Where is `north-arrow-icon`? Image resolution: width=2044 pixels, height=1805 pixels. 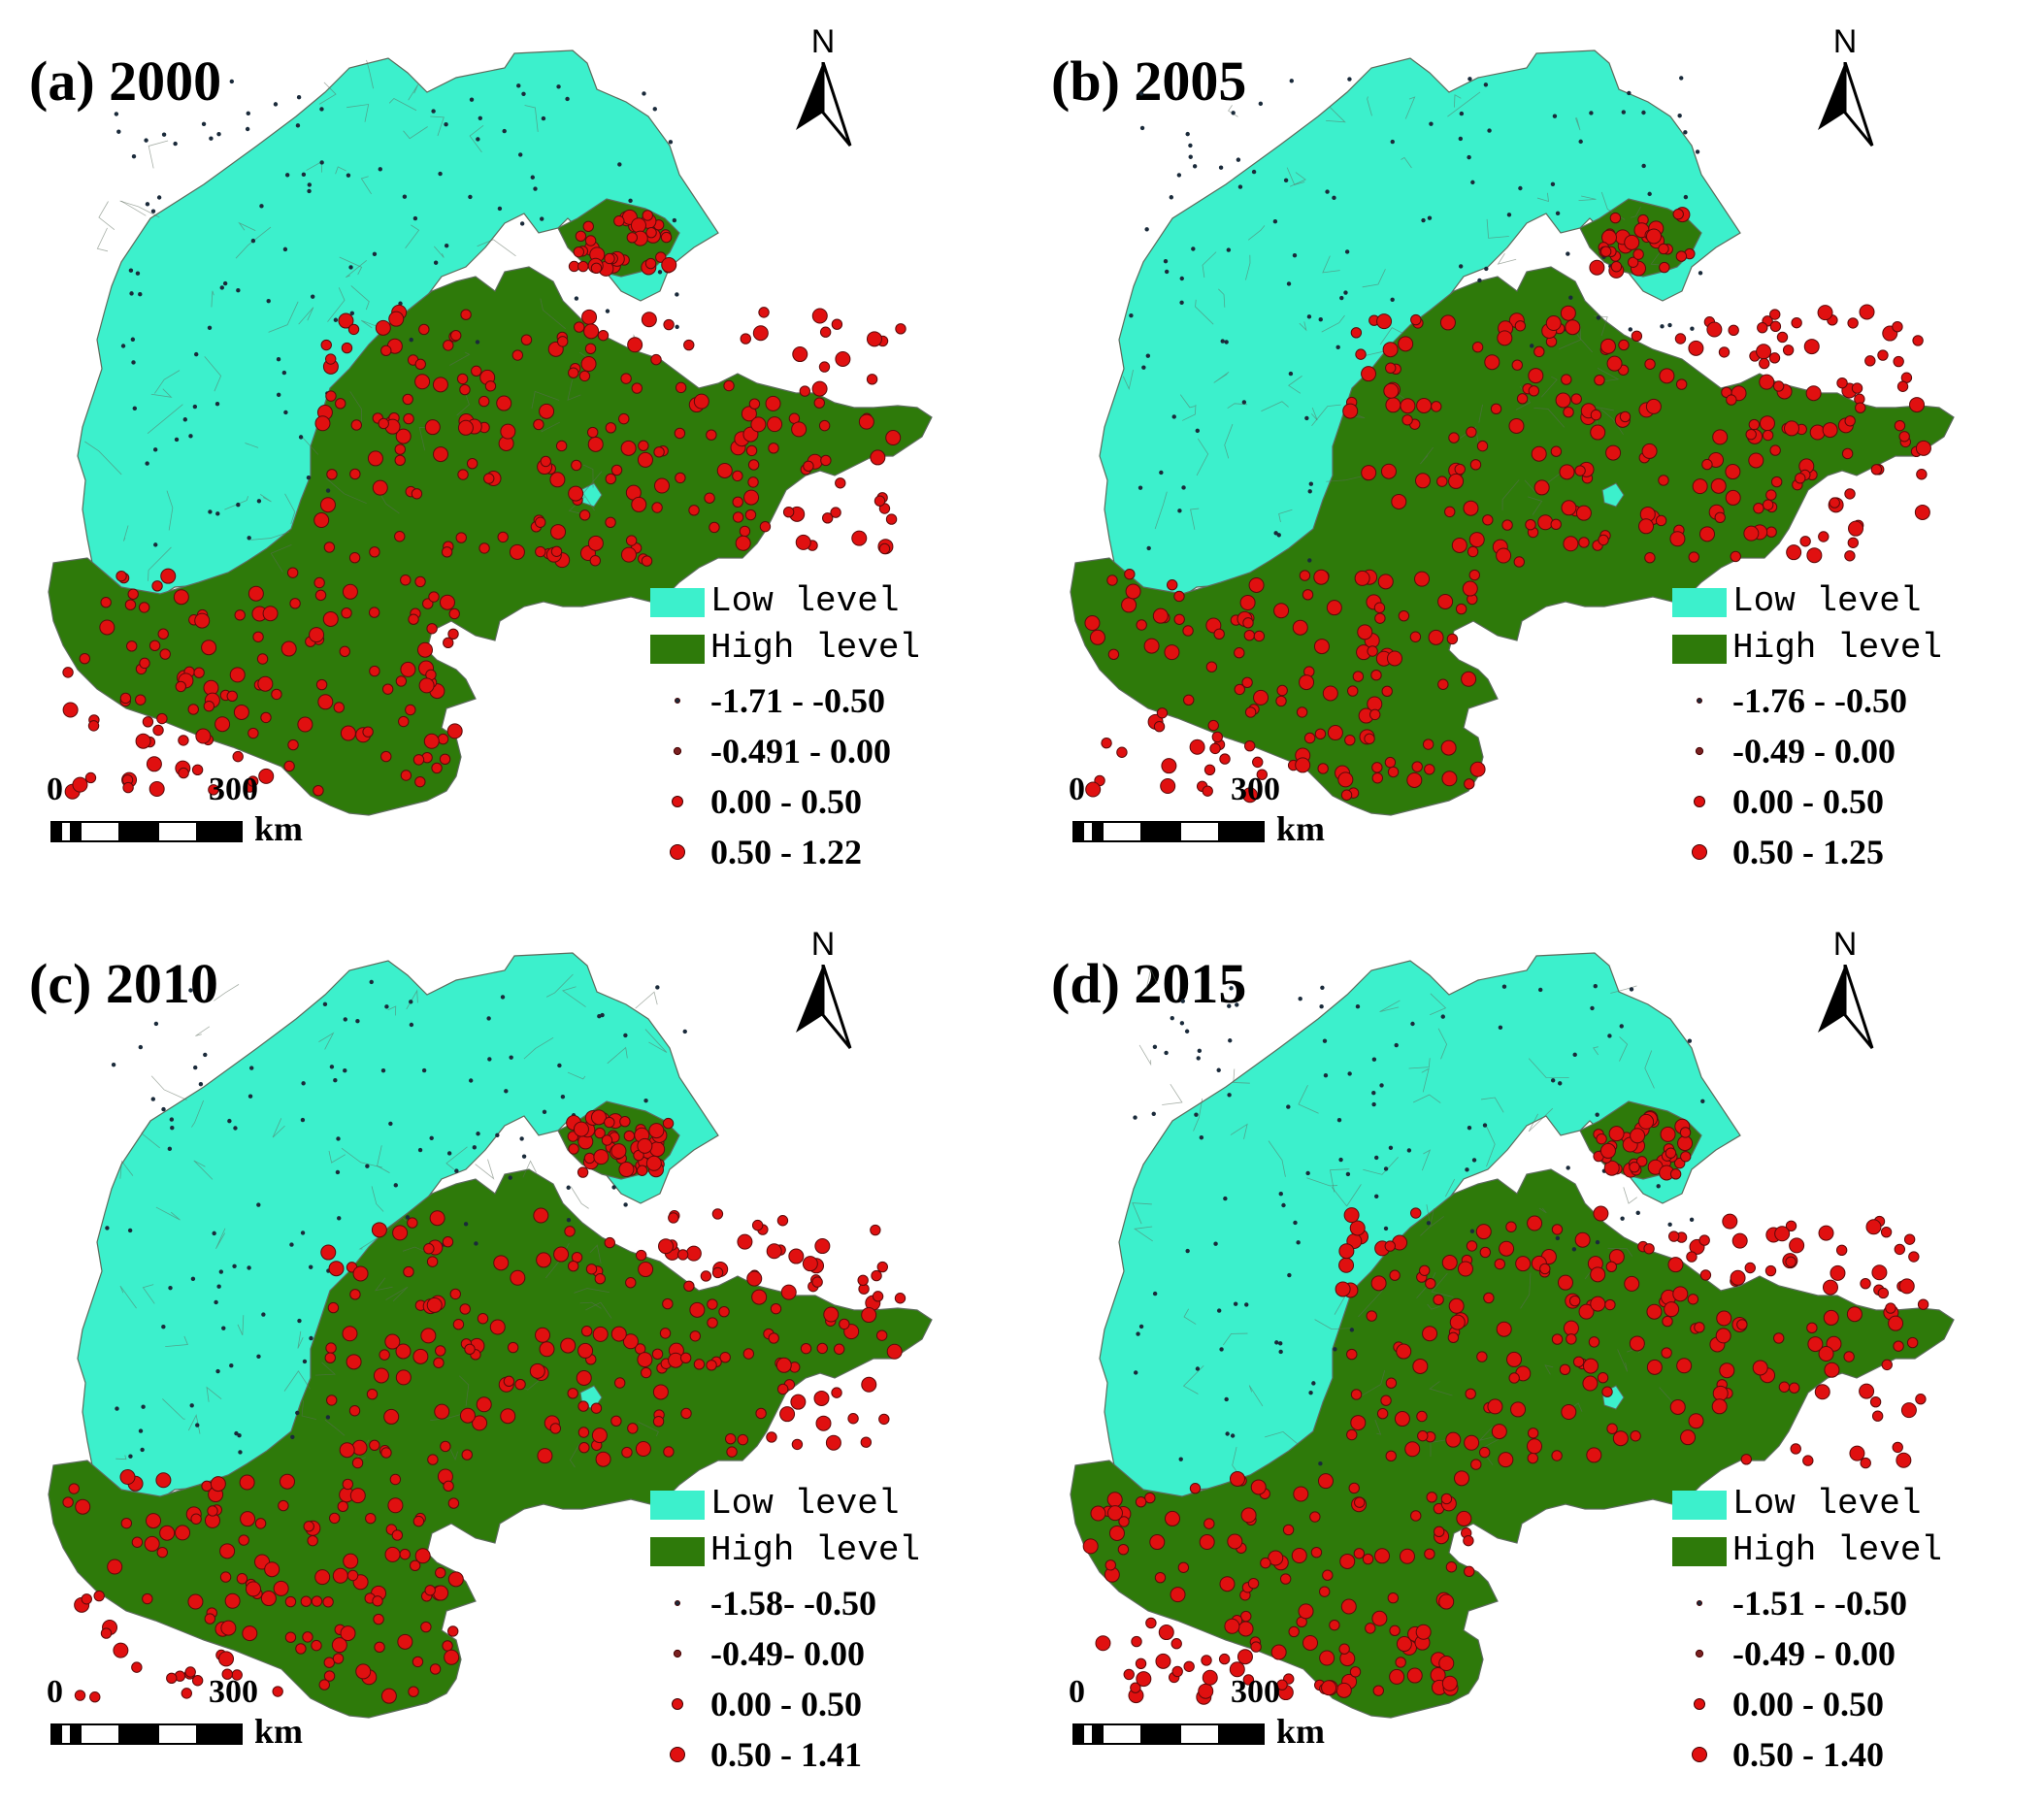 north-arrow-icon is located at coordinates (1846, 1007).